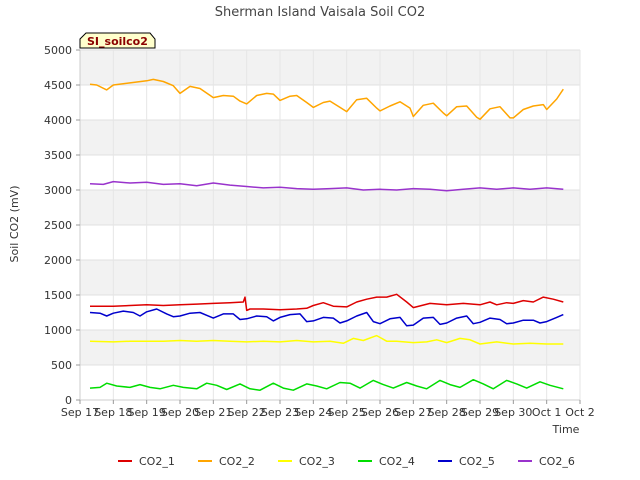 Image resolution: width=640 pixels, height=480 pixels. I want to click on y-tick-label: 2500, so click(58, 225).